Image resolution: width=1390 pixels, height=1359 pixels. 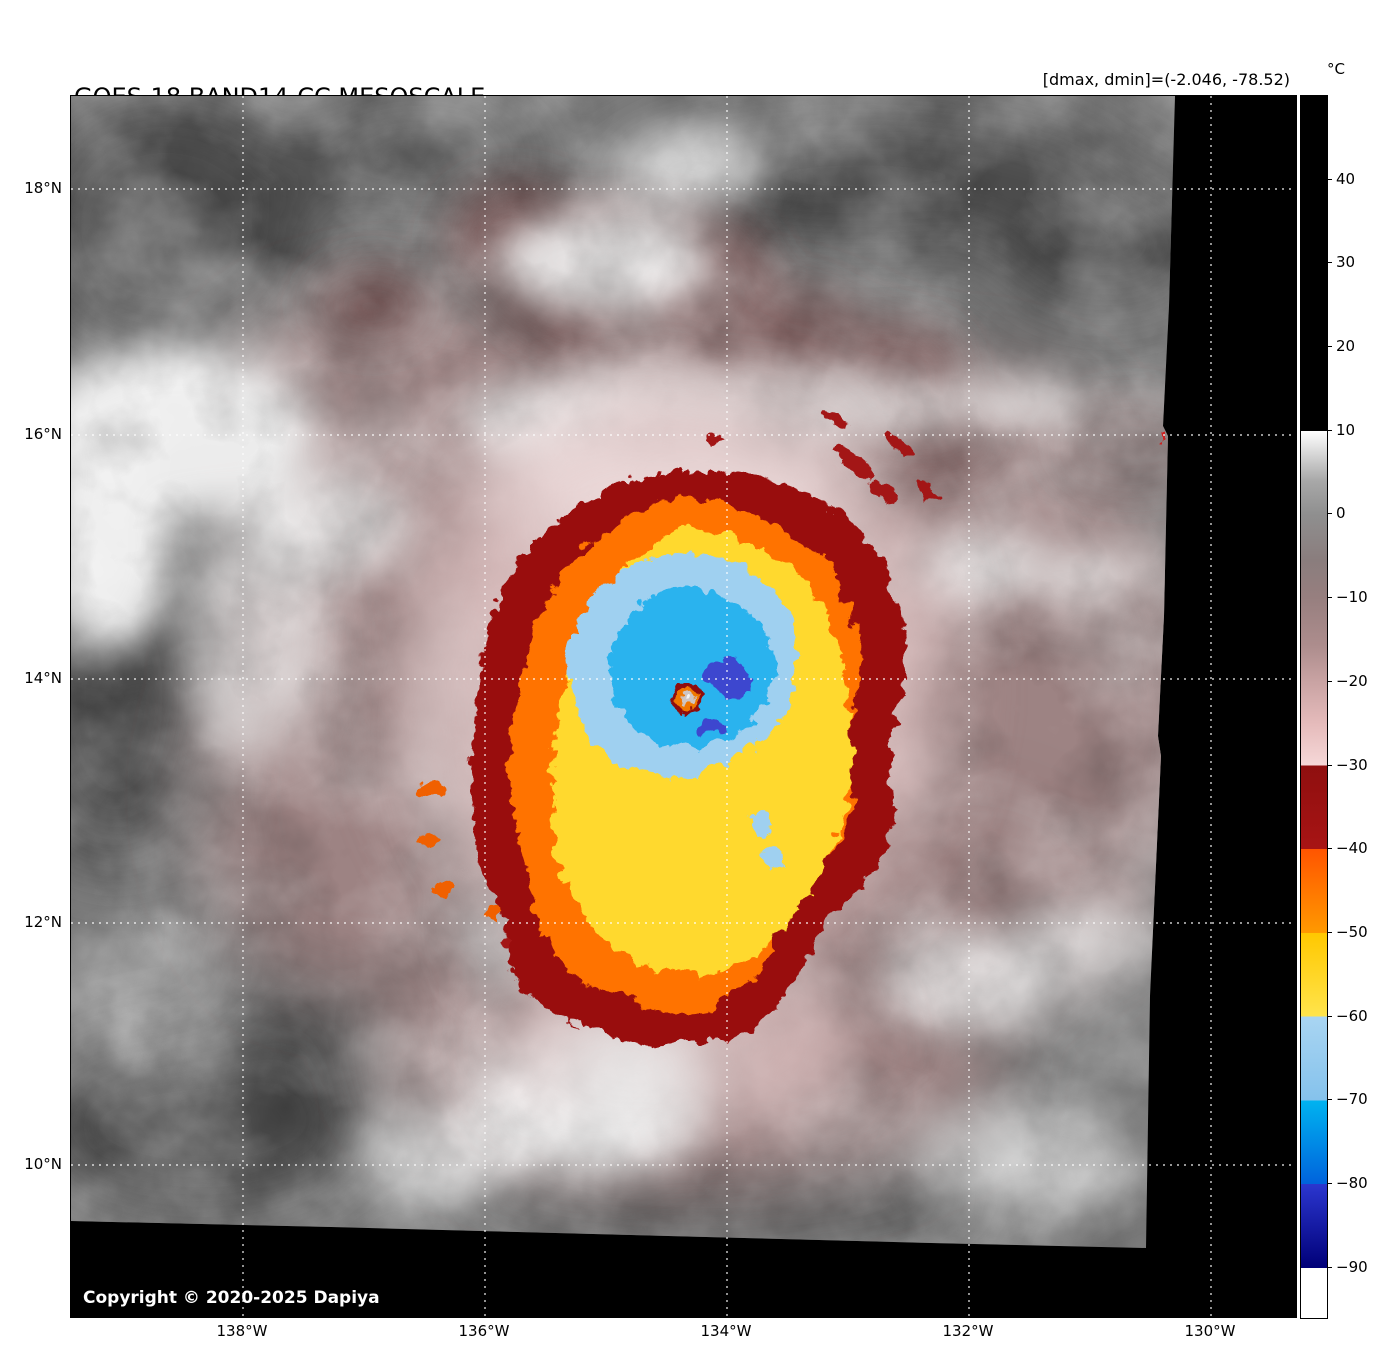 I want to click on lon-label: 130°W, so click(x=1210, y=1331).